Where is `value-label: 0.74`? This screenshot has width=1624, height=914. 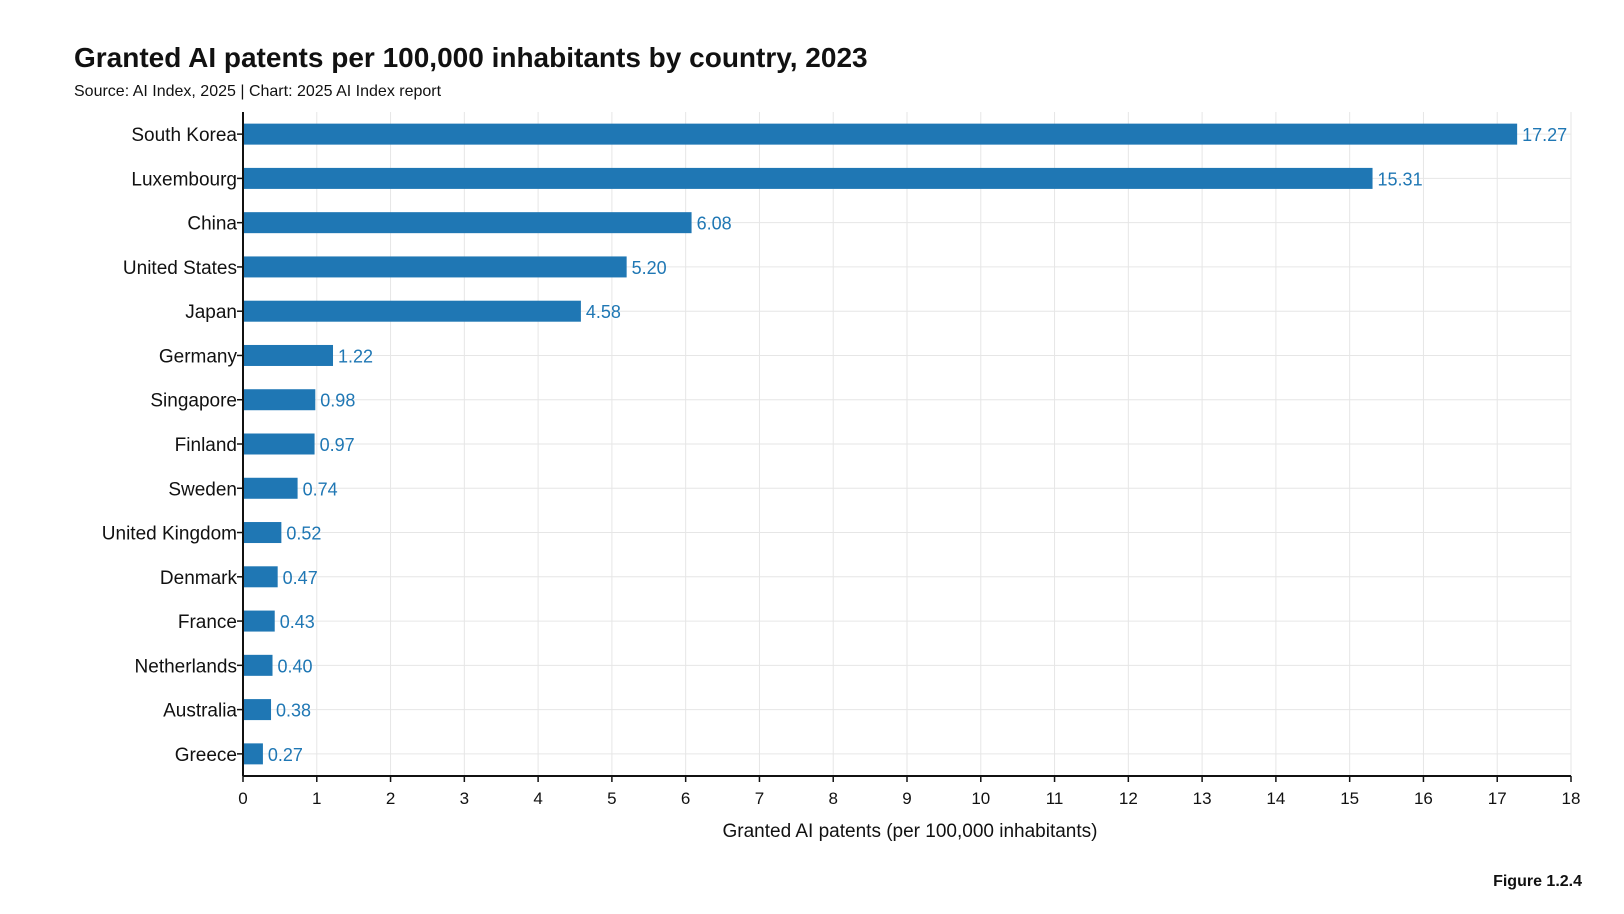 value-label: 0.74 is located at coordinates (320, 489).